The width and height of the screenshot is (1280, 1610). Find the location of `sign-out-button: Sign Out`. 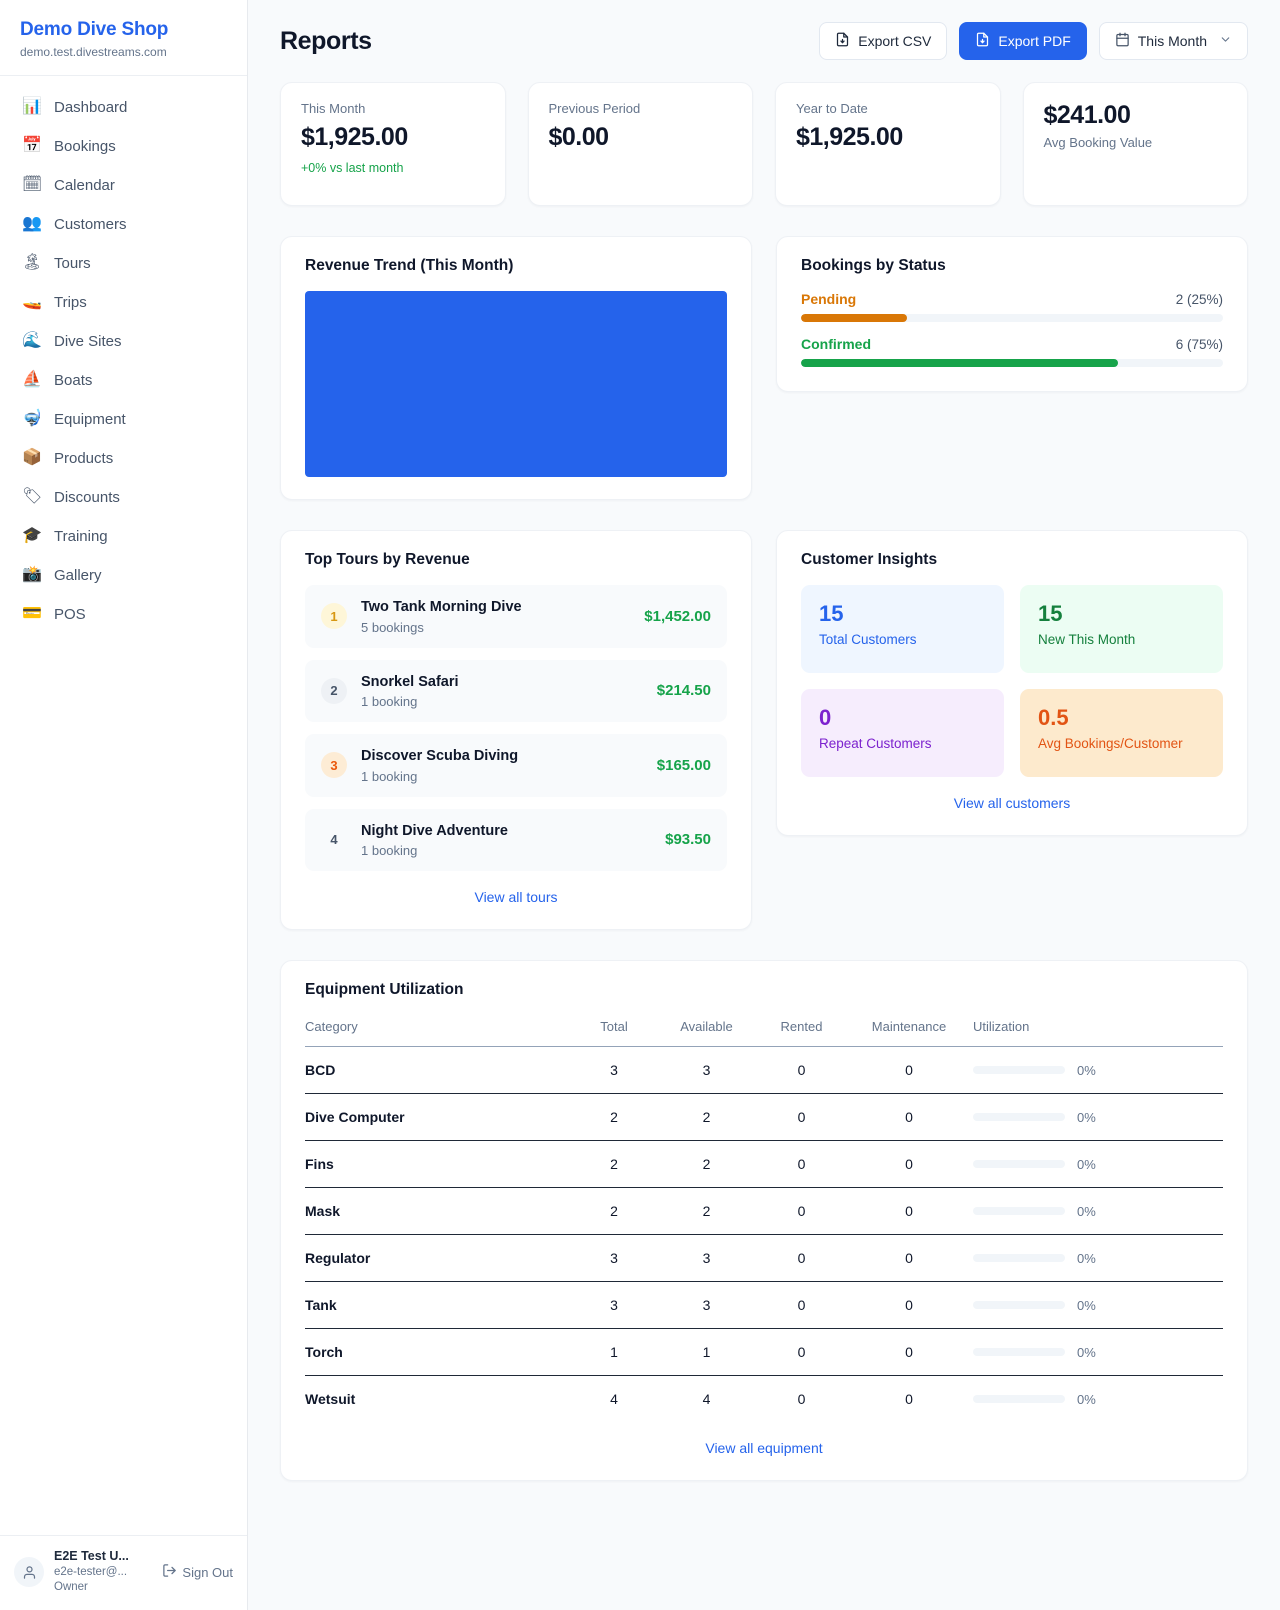

sign-out-button: Sign Out is located at coordinates (197, 1572).